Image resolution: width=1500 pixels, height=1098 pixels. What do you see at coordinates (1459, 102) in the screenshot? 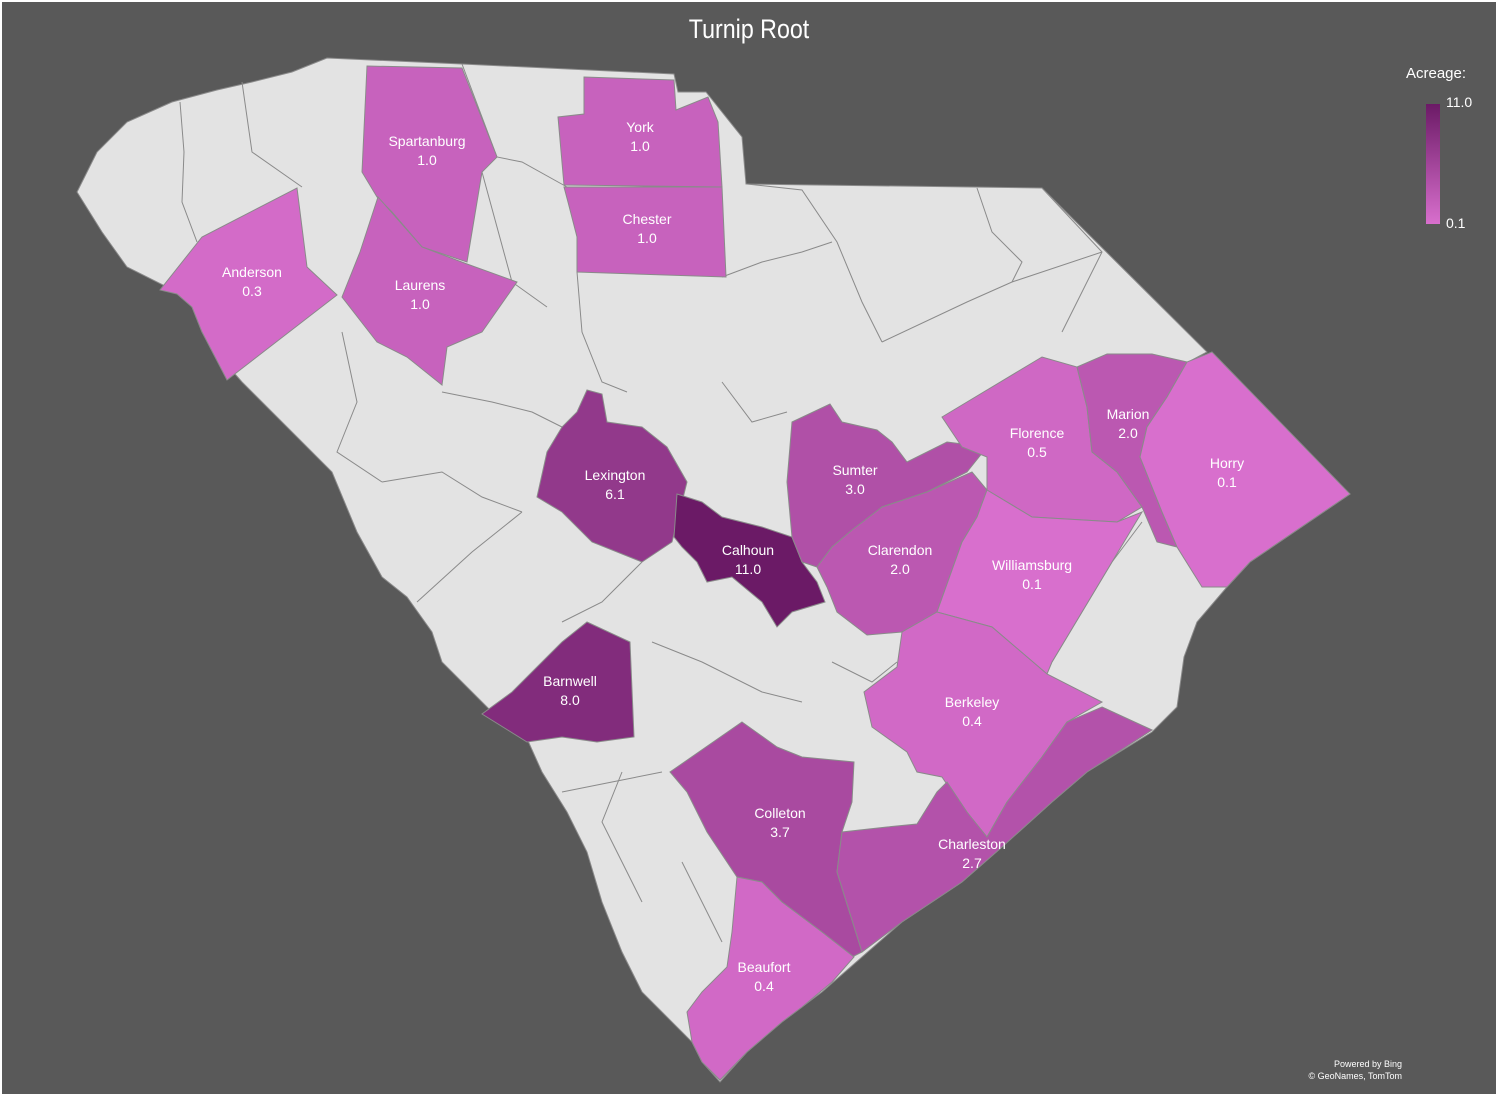
I see `legend-max-label: 11.0` at bounding box center [1459, 102].